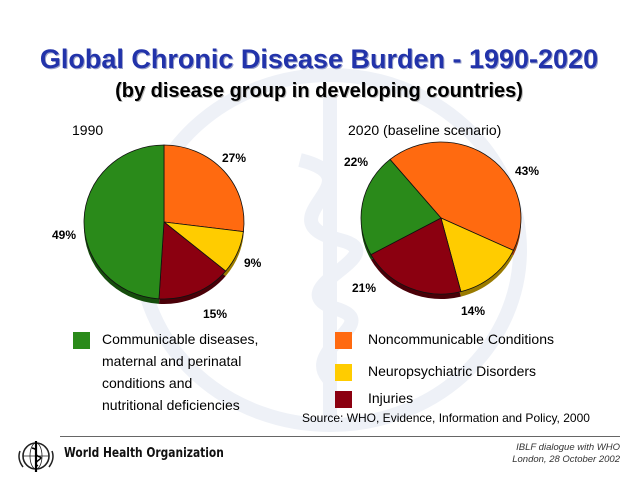  Describe the element at coordinates (473, 311) in the screenshot. I see `pie-label-2020-neuropsychiatric: 14%` at that location.